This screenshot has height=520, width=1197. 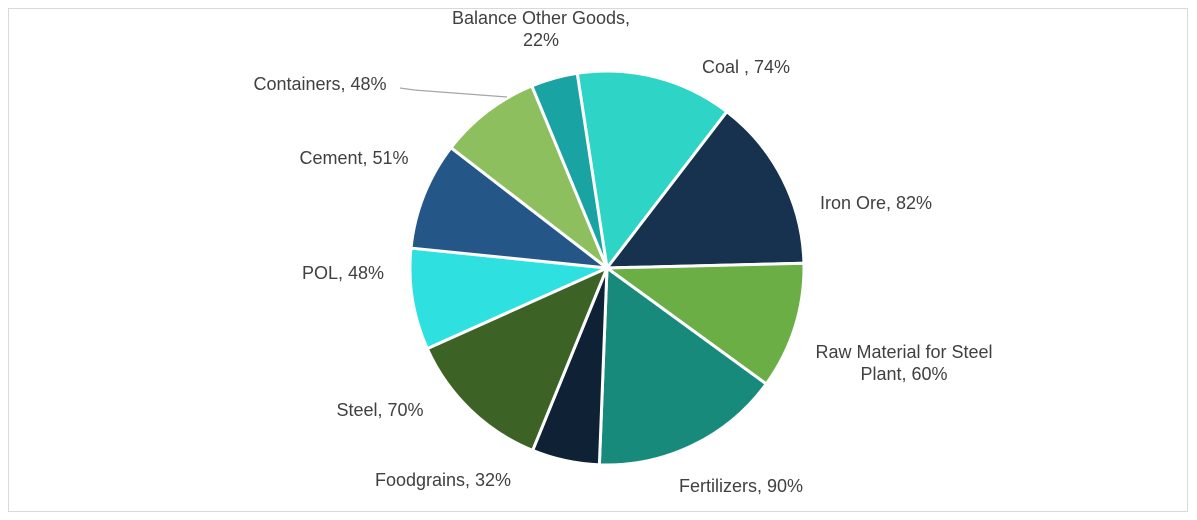 What do you see at coordinates (509, 208) in the screenshot?
I see `pie-slice-cement` at bounding box center [509, 208].